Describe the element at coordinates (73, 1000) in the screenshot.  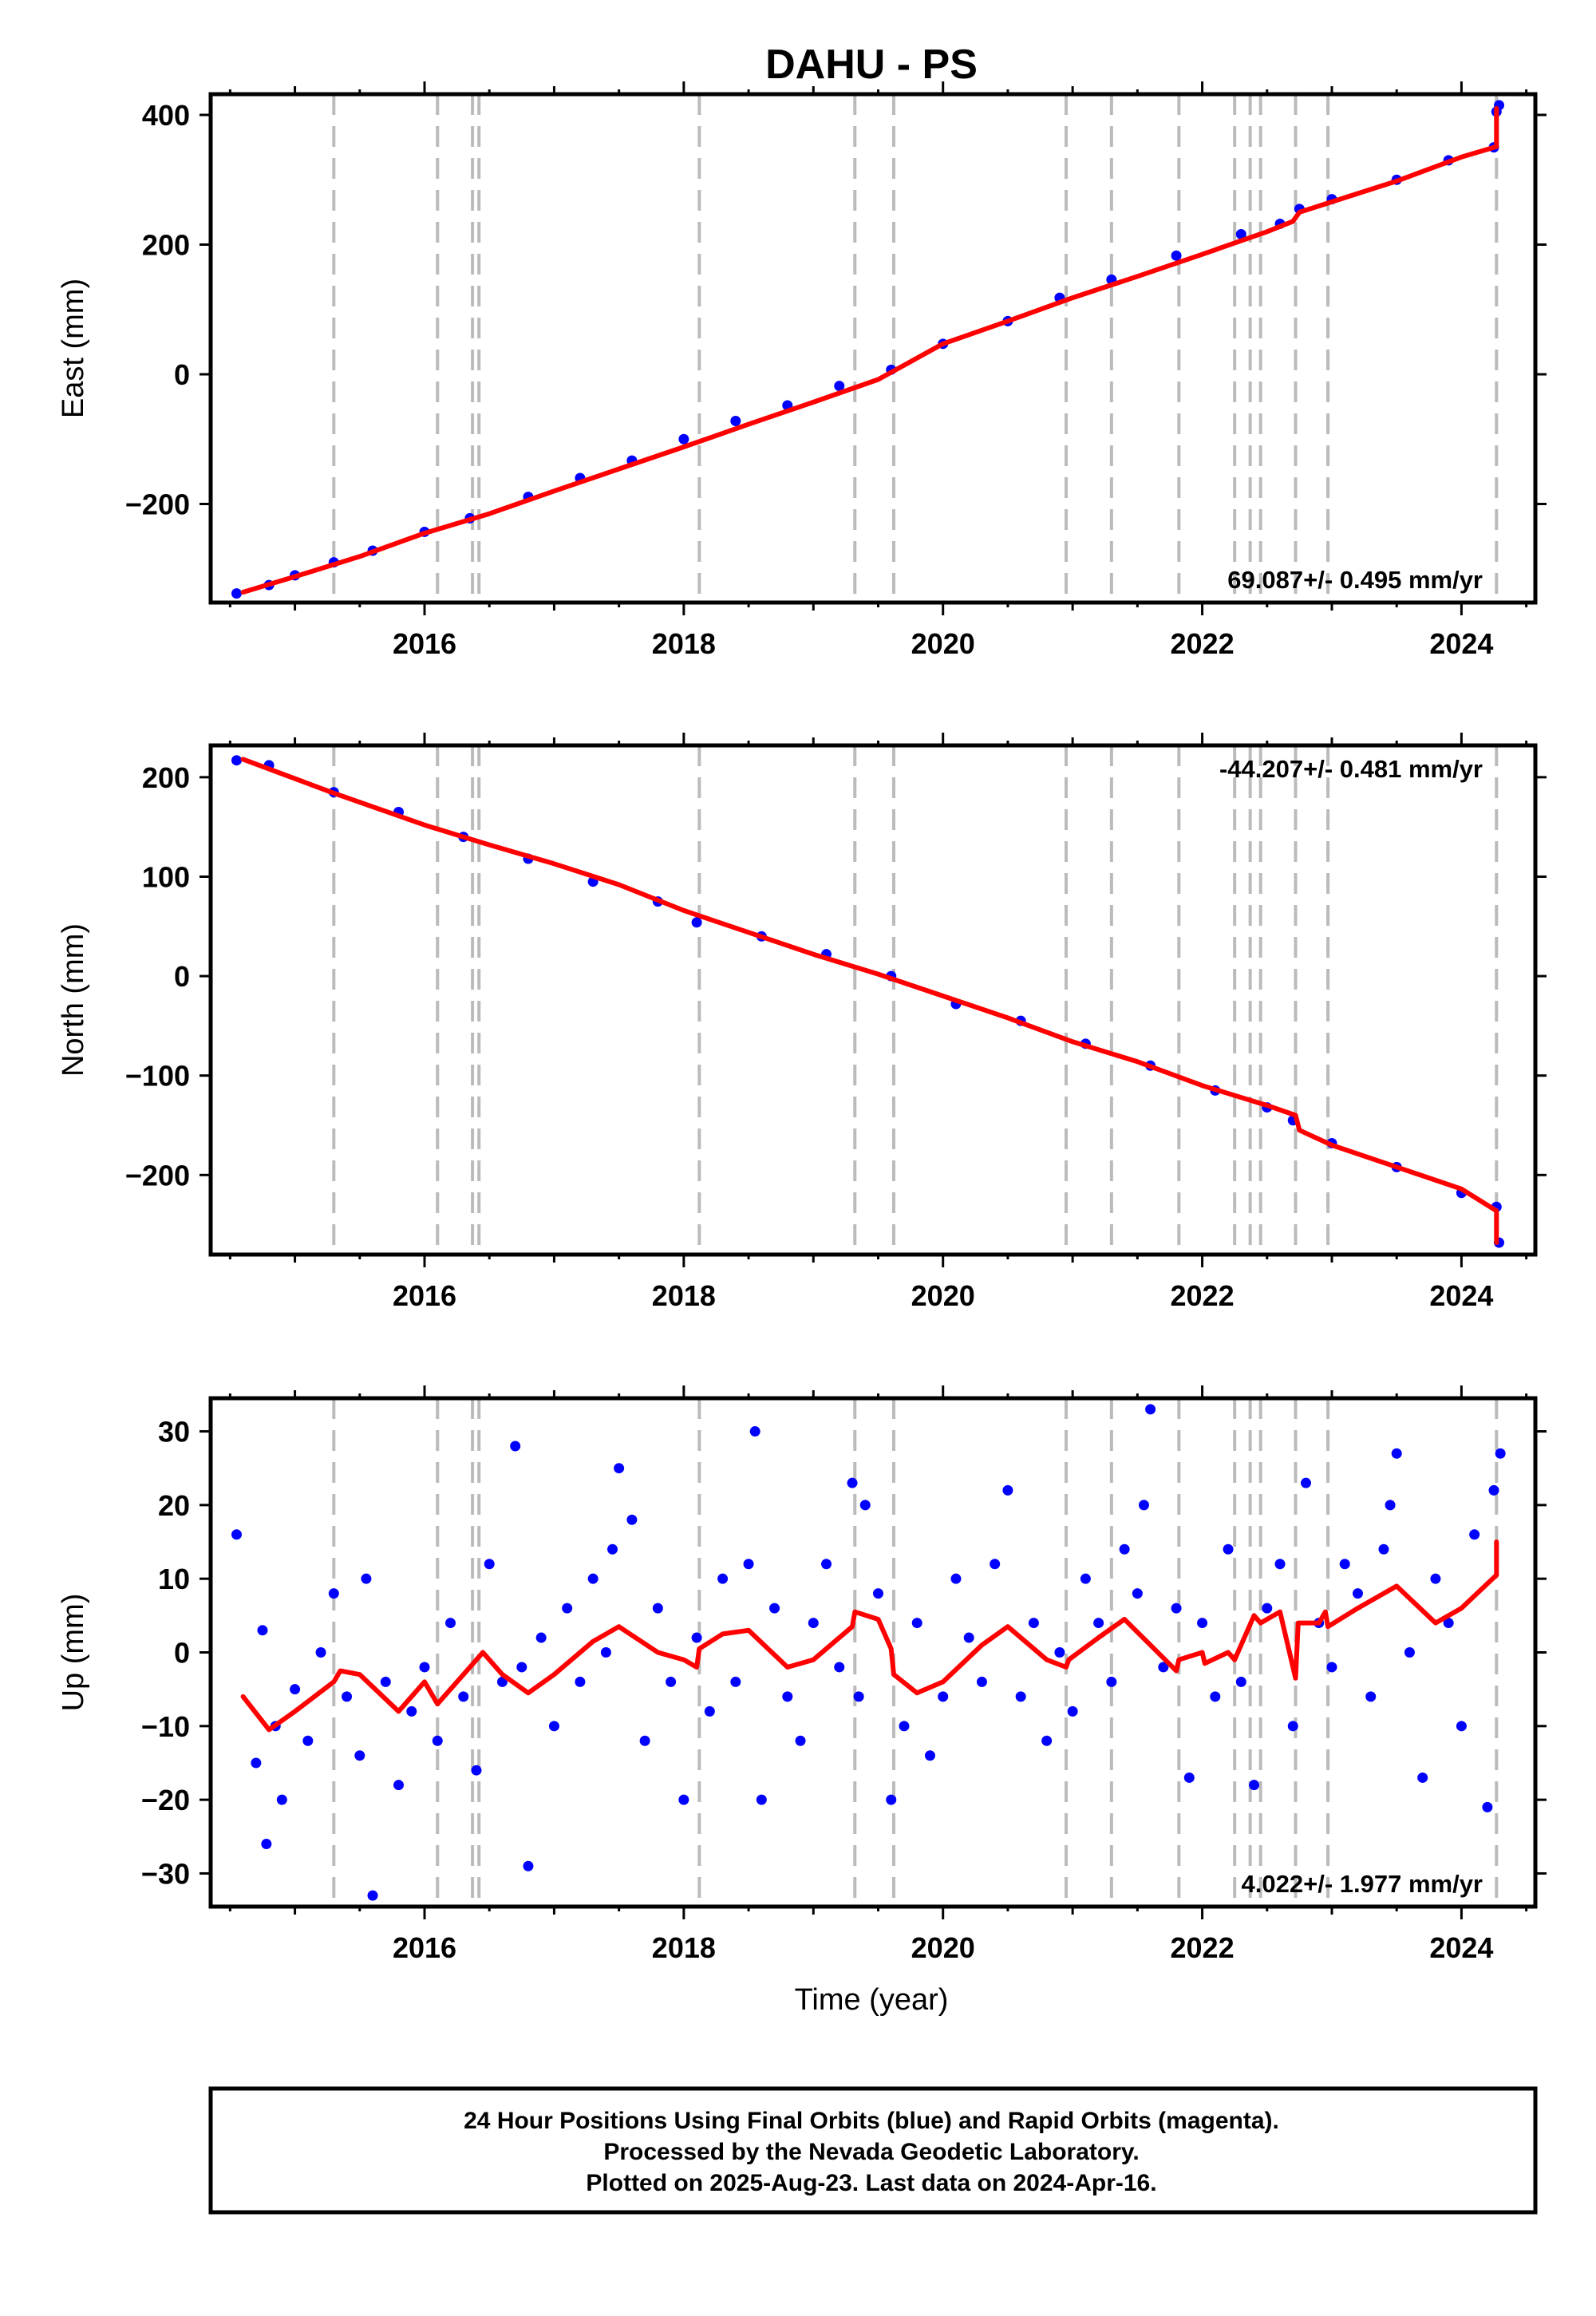
I see `y-axis-label: North (mm)` at that location.